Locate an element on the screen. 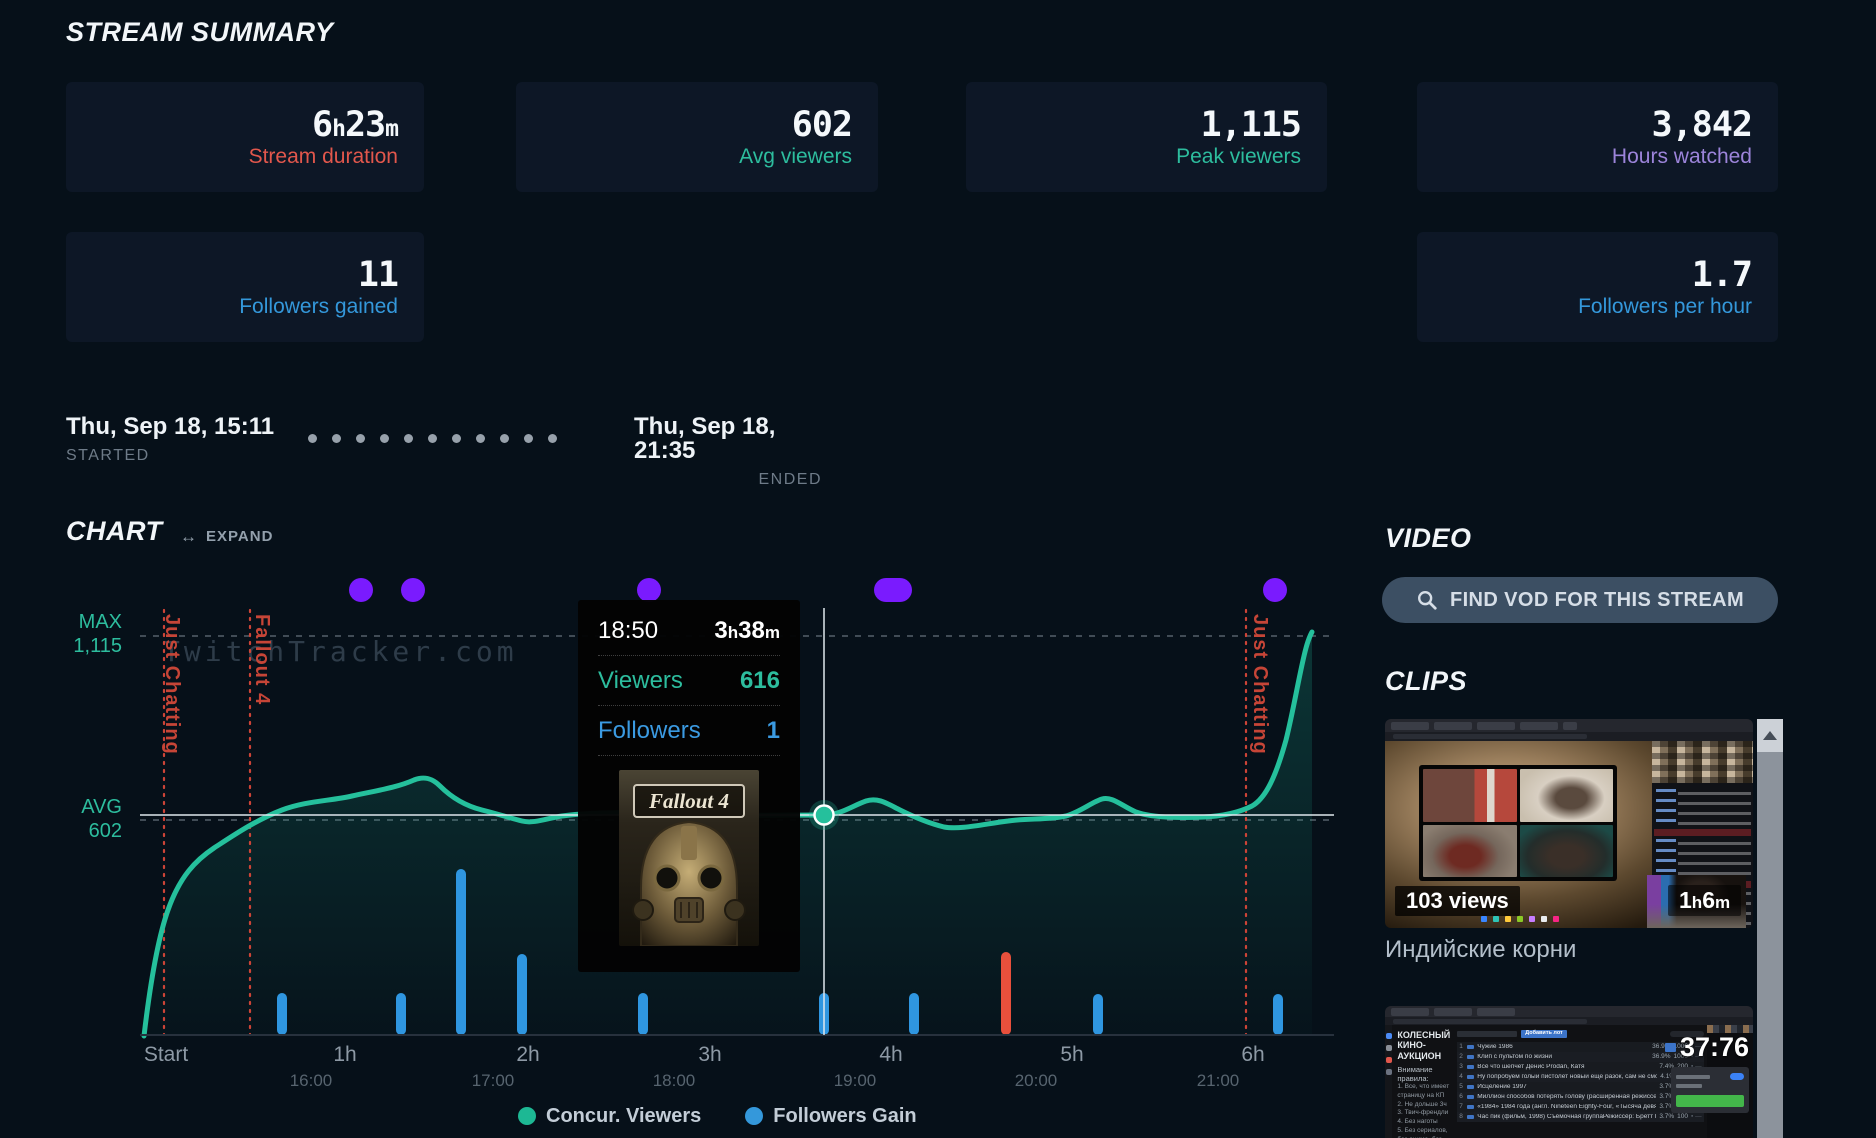 The width and height of the screenshot is (1876, 1138). stat-label: Avg viewers is located at coordinates (795, 156).